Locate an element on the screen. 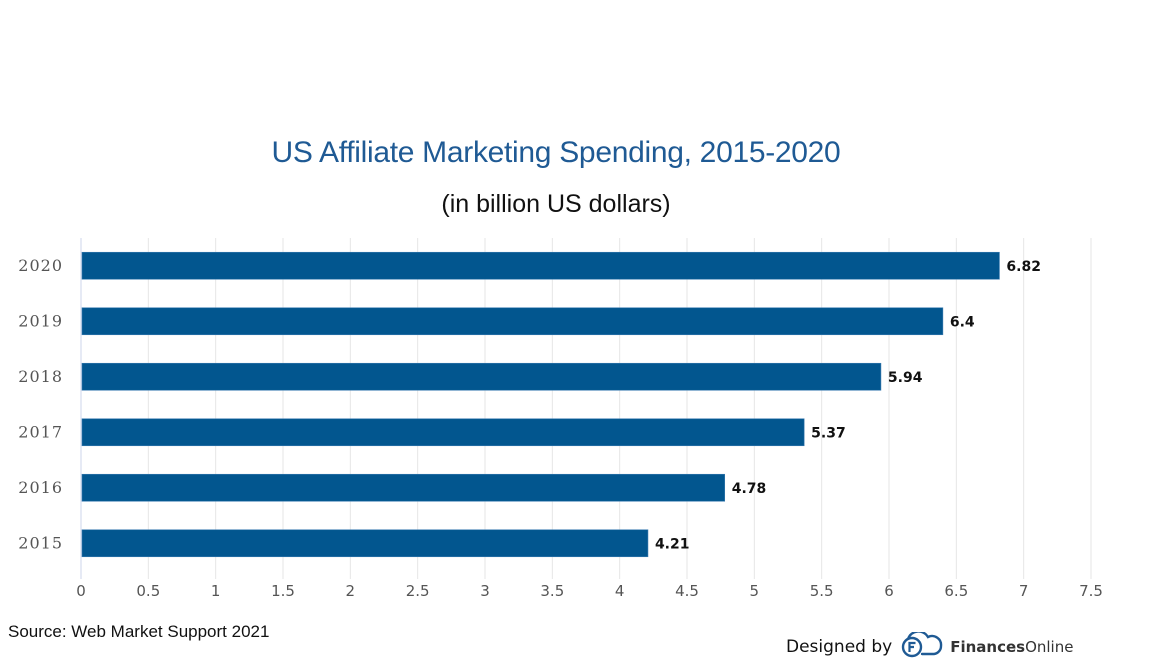  data-label: 4.78 is located at coordinates (749, 489).